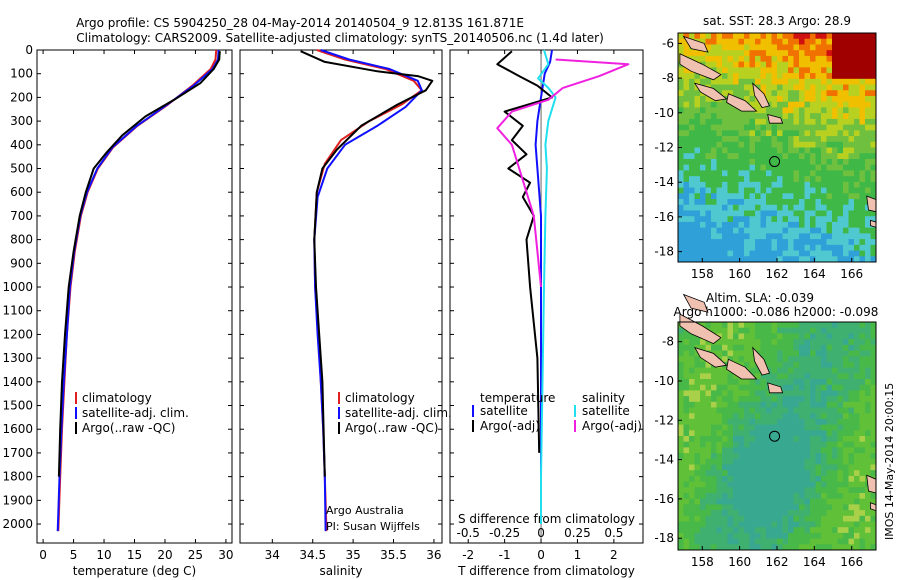  I want to click on island-shape, so click(710, 92).